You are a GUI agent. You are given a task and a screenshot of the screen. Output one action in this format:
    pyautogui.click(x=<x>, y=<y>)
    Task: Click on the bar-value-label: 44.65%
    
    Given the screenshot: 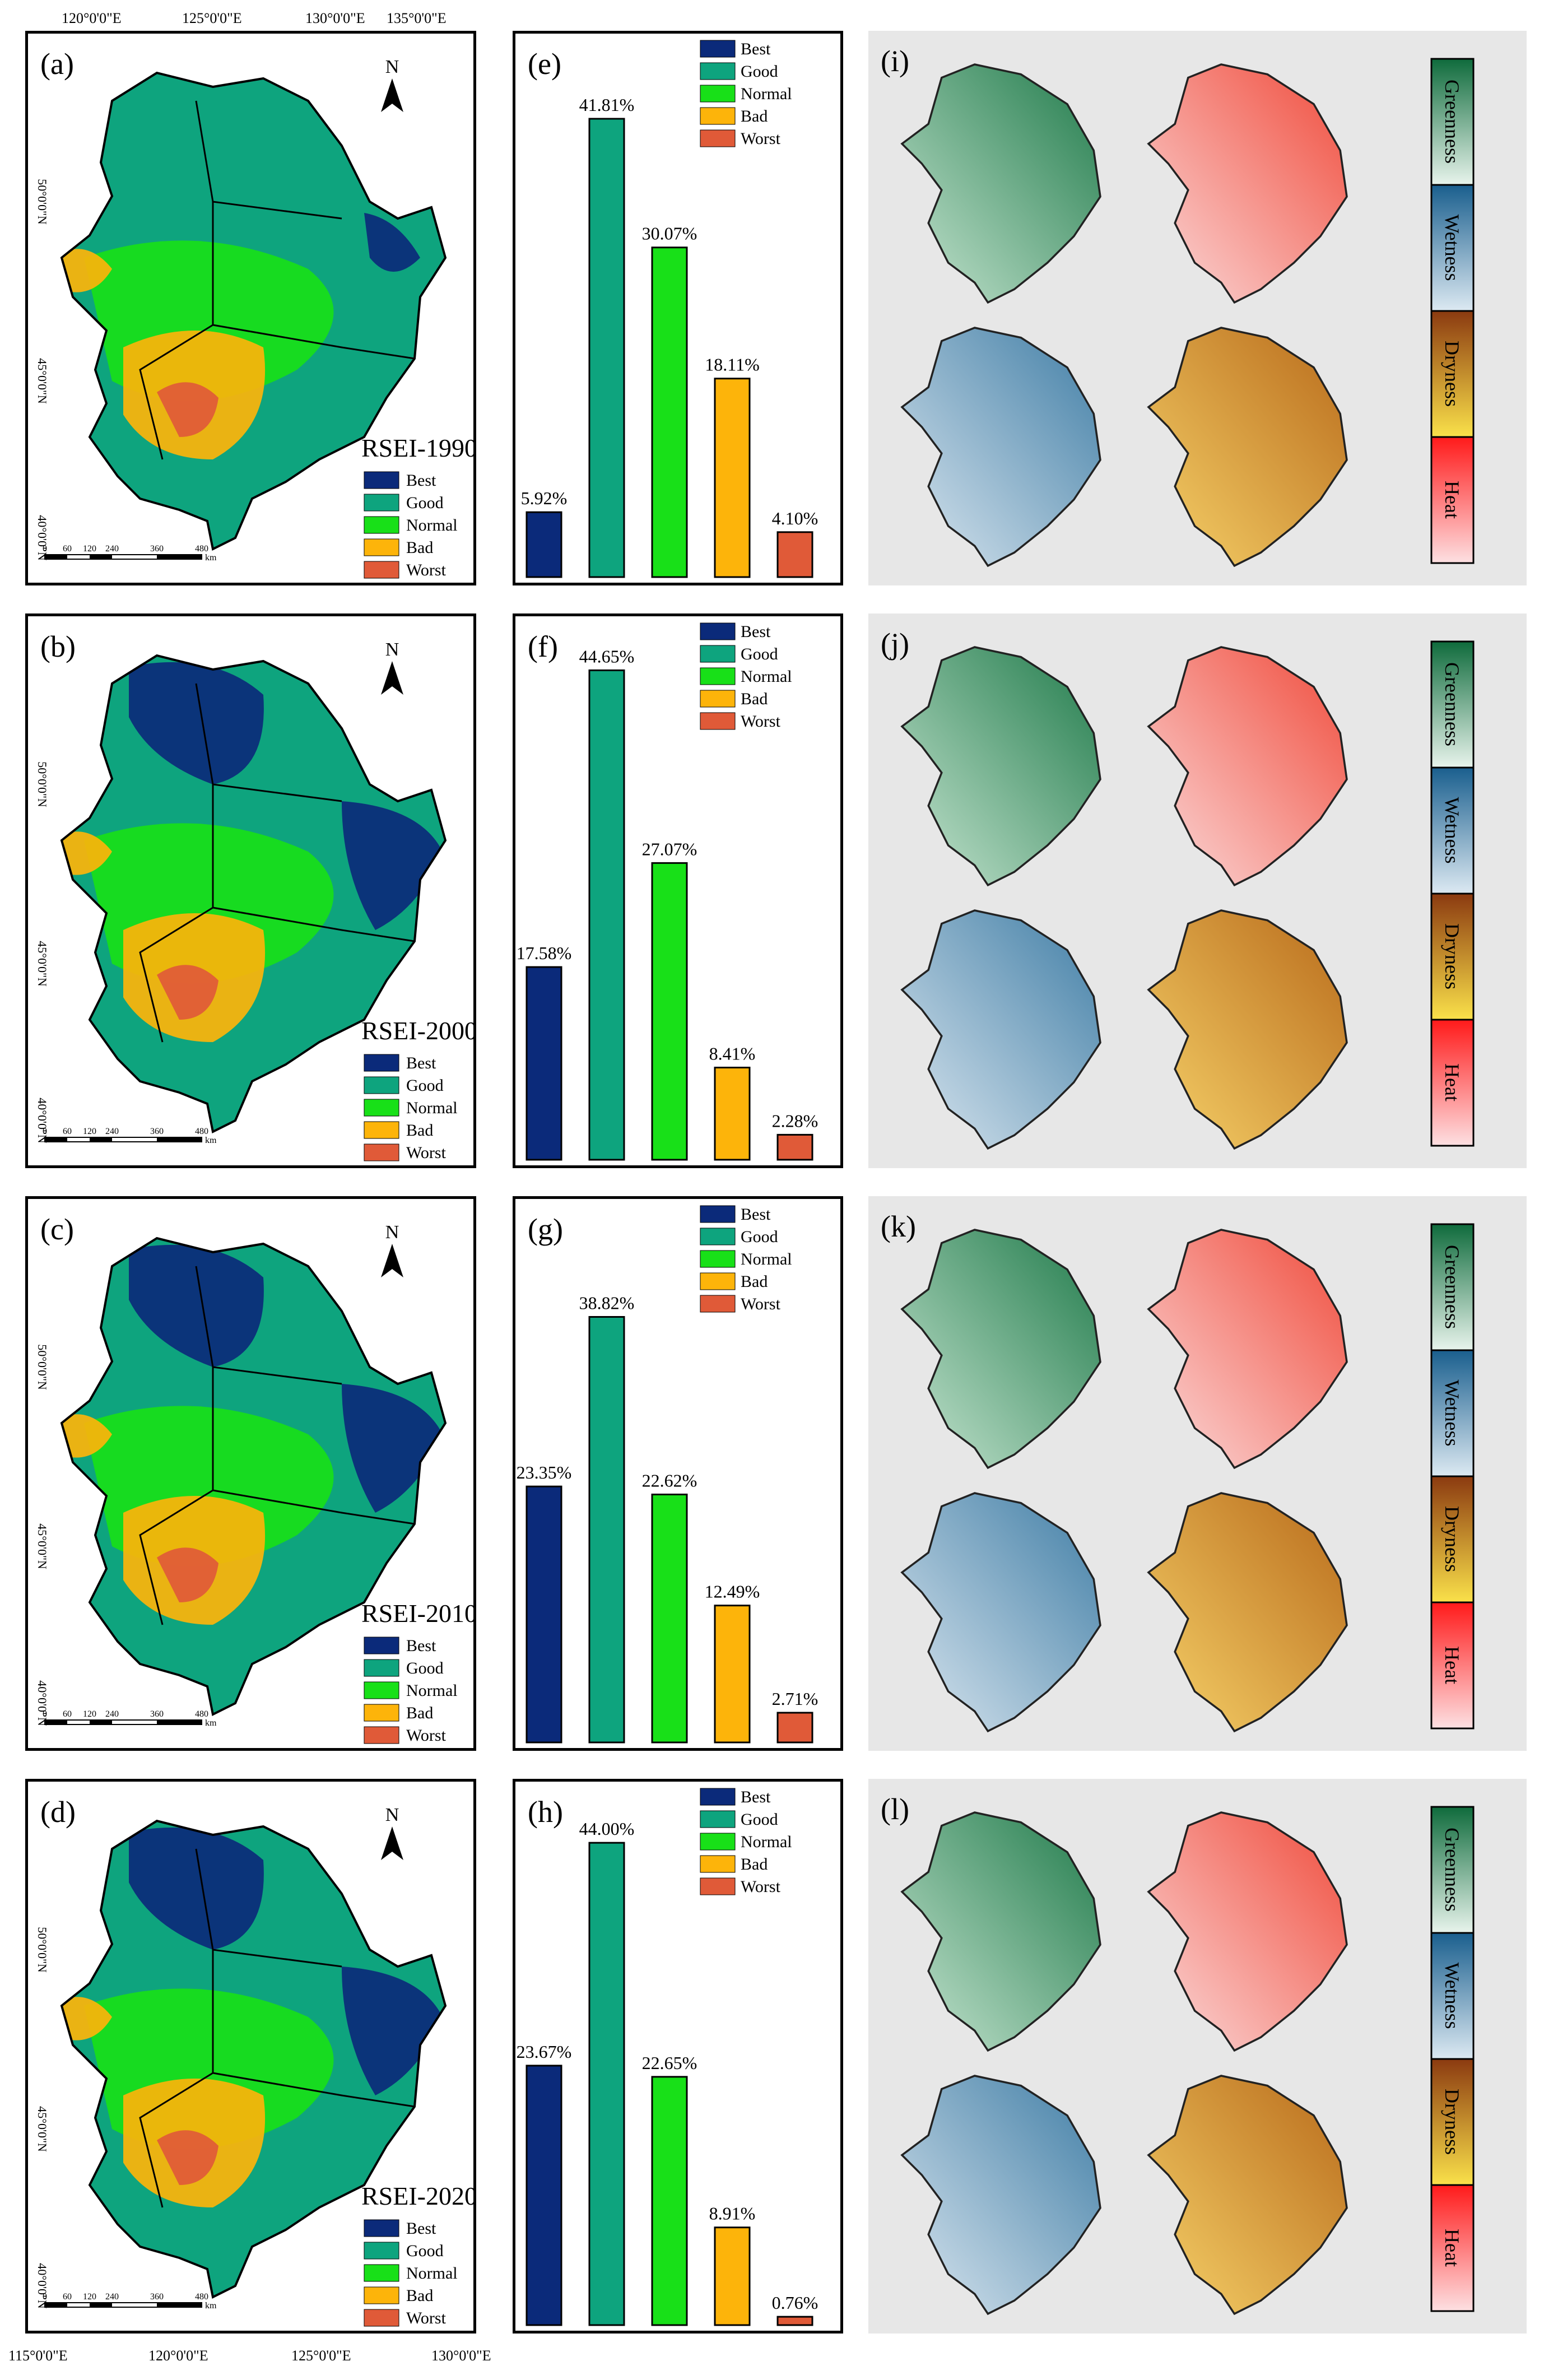 What is the action you would take?
    pyautogui.click(x=607, y=656)
    